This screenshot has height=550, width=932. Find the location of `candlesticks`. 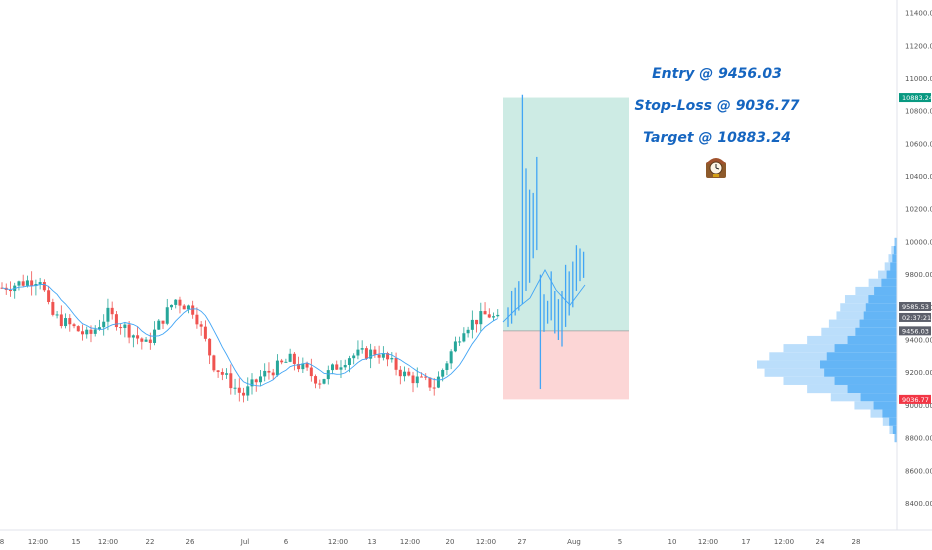

candlesticks is located at coordinates (250, 337).